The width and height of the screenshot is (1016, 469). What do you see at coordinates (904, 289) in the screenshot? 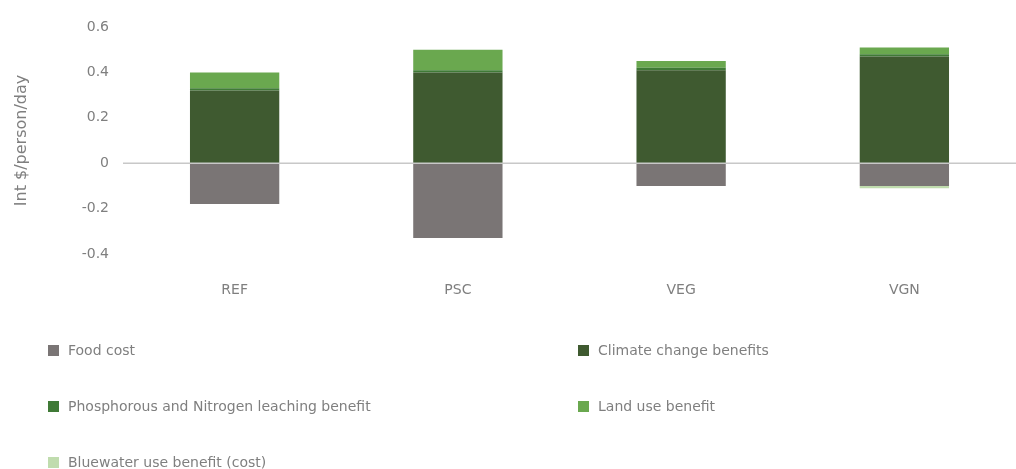
I see `x-tick-label: VGN` at bounding box center [904, 289].